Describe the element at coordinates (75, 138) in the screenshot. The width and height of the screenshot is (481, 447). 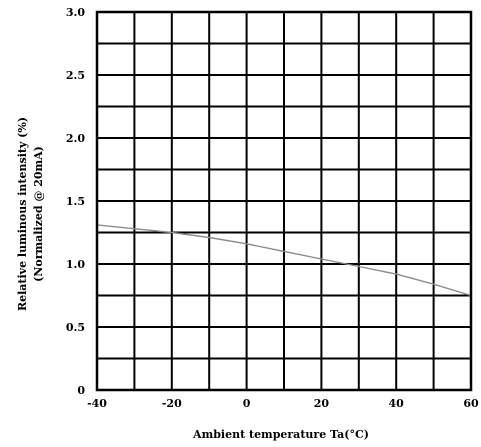
I see `y-tick-label: 2.0` at that location.